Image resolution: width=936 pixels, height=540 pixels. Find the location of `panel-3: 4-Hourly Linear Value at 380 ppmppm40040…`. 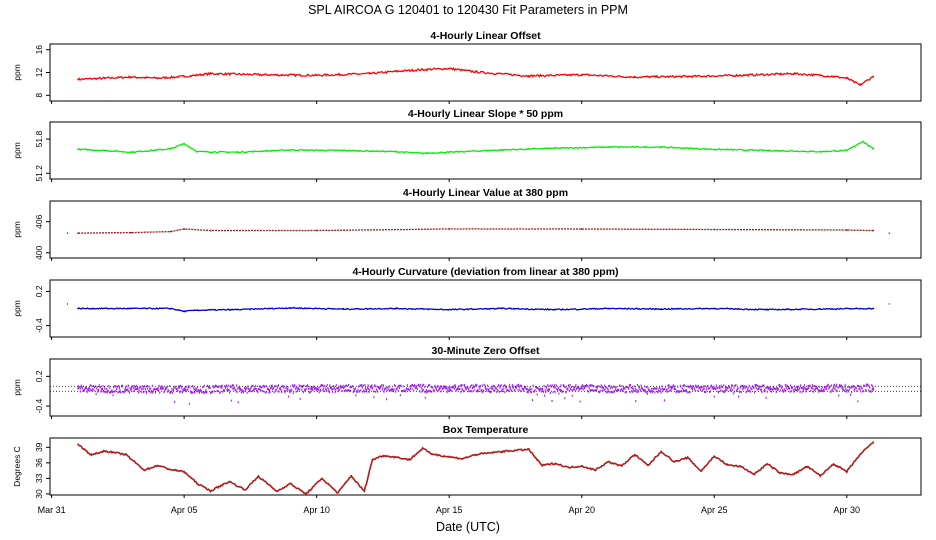

panel-3: 4-Hourly Linear Value at 380 ppmppm40040… is located at coordinates (466, 224).